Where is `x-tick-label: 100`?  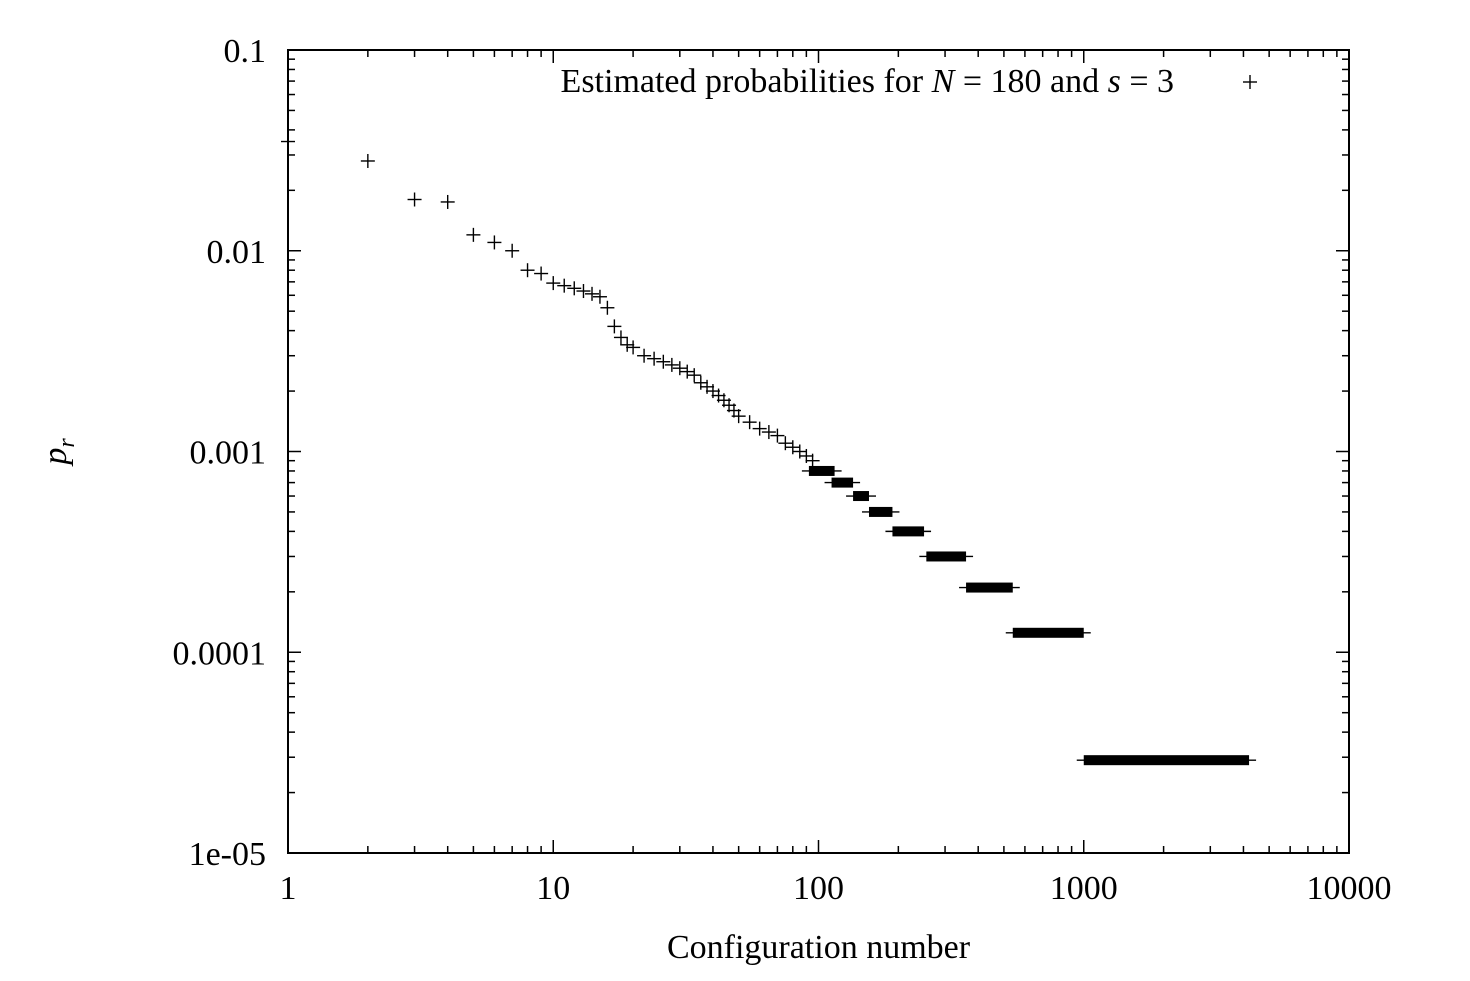
x-tick-label: 100 is located at coordinates (818, 888).